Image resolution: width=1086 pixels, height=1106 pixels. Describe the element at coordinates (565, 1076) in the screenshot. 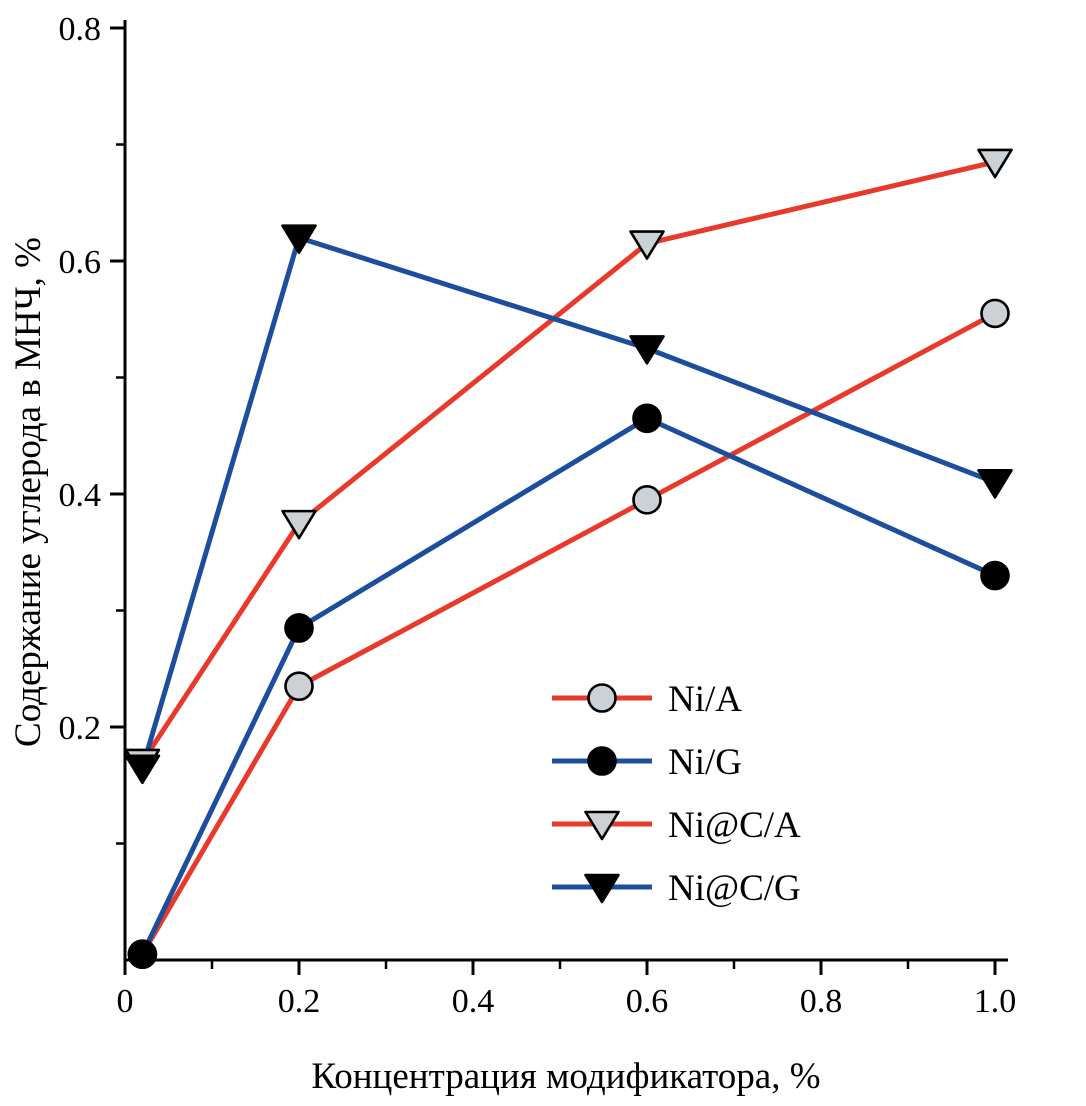

I see `x-axis-title: Концентрация модификатора, %` at that location.